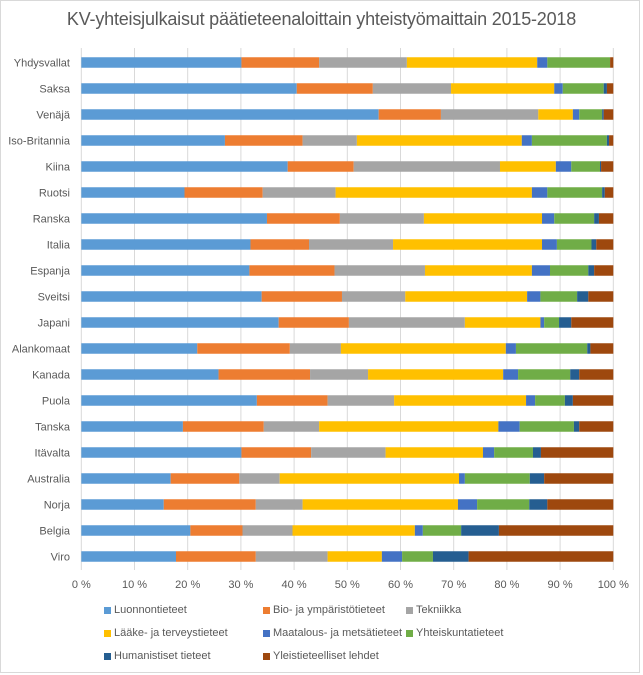  Describe the element at coordinates (49, 480) in the screenshot. I see `category-label: Australia` at that location.